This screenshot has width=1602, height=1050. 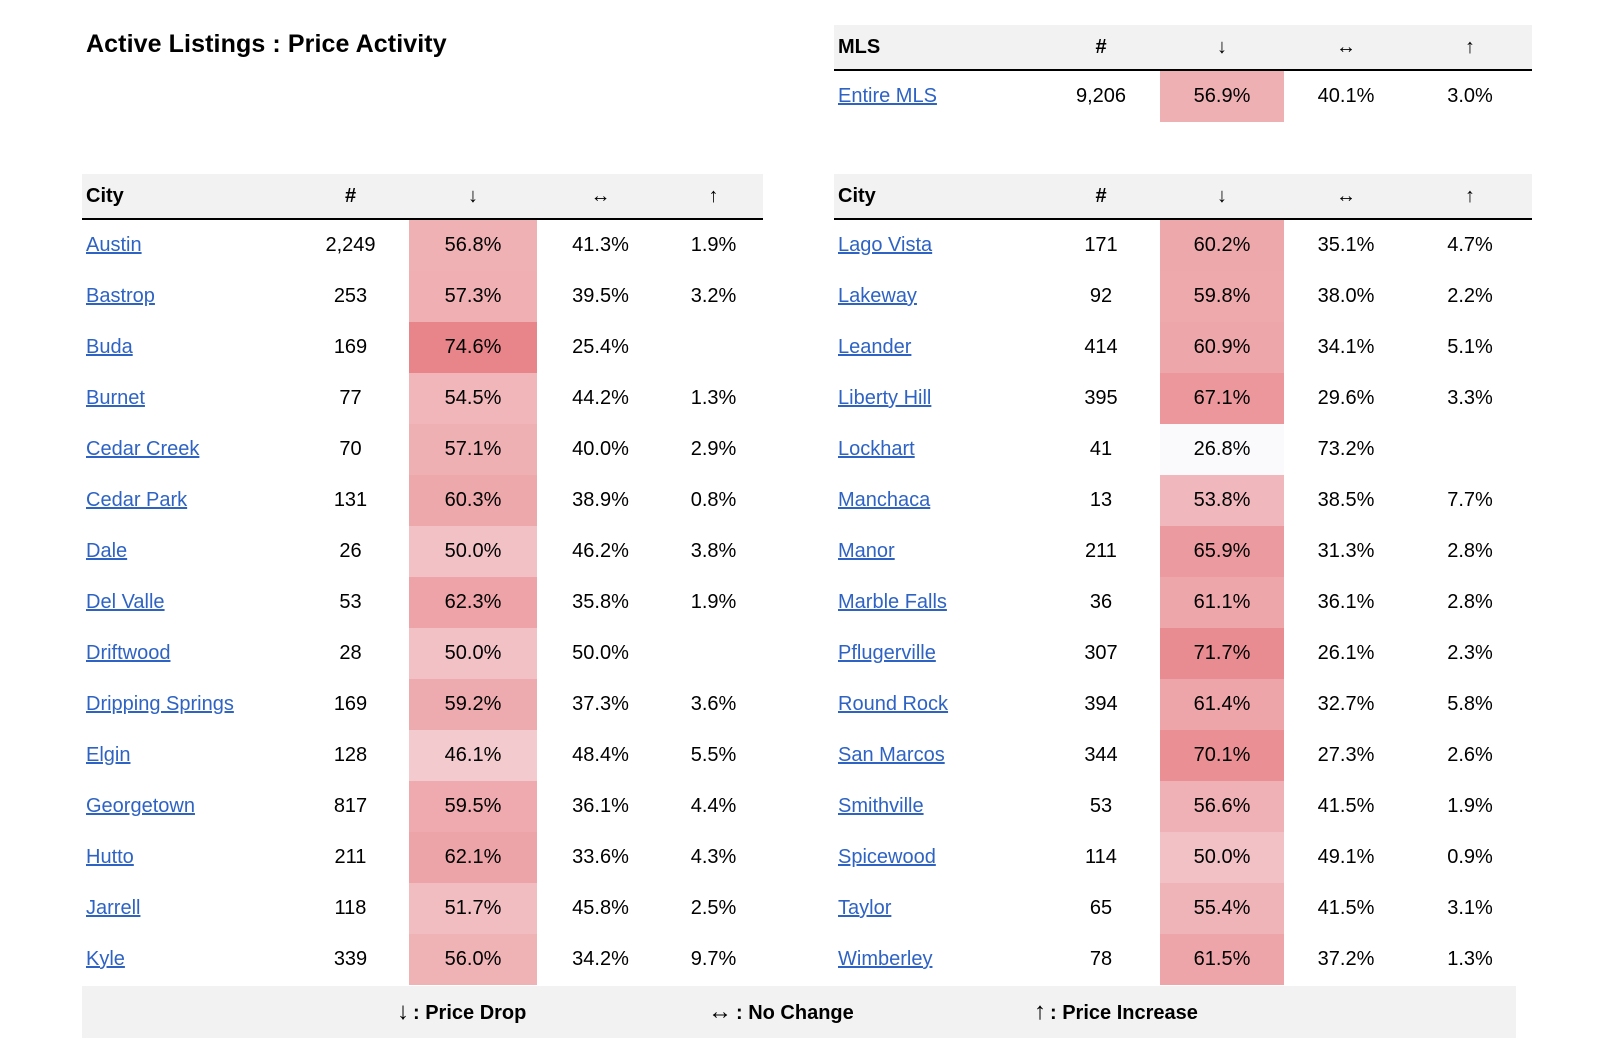 What do you see at coordinates (1346, 551) in the screenshot?
I see `no-change-cell: 31.3%` at bounding box center [1346, 551].